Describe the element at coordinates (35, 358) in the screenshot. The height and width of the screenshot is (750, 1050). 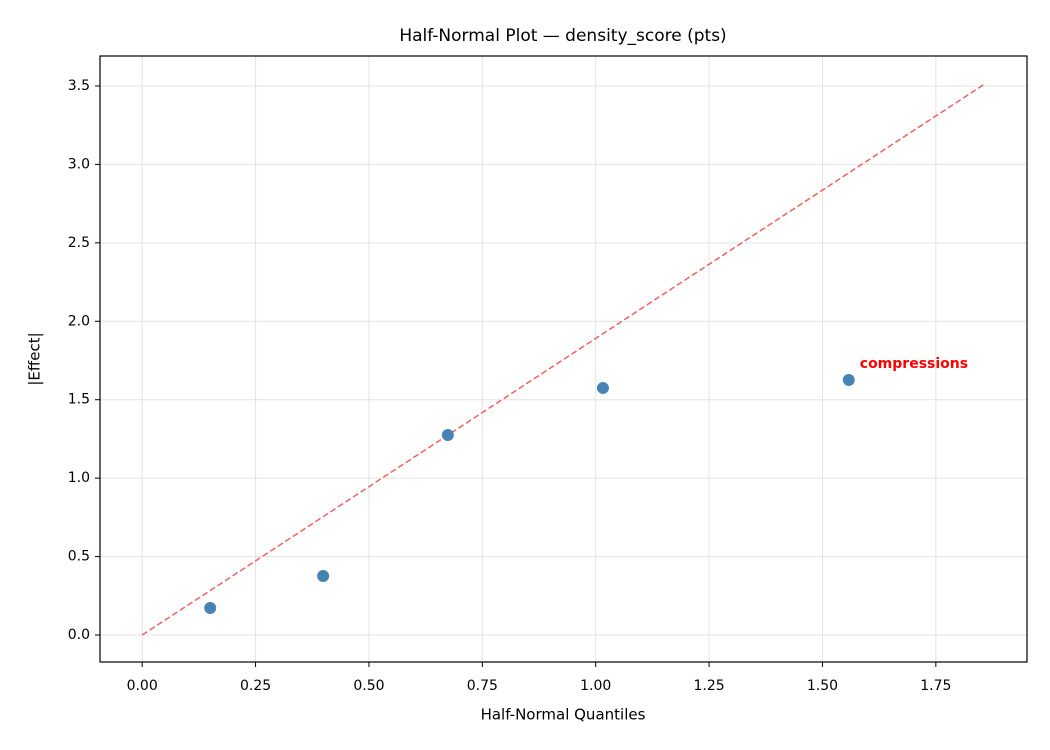
I see `y-axis-label: |Effect|` at that location.